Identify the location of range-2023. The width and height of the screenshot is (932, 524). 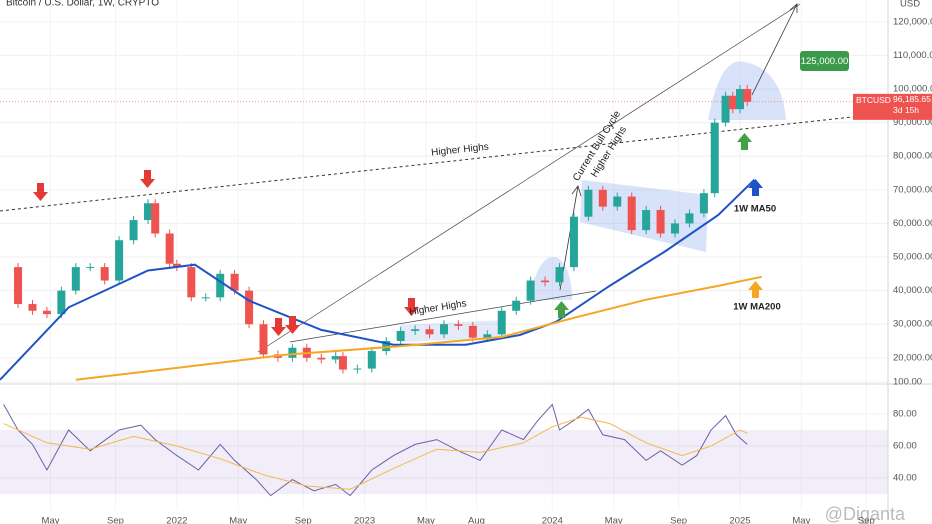
(452, 331).